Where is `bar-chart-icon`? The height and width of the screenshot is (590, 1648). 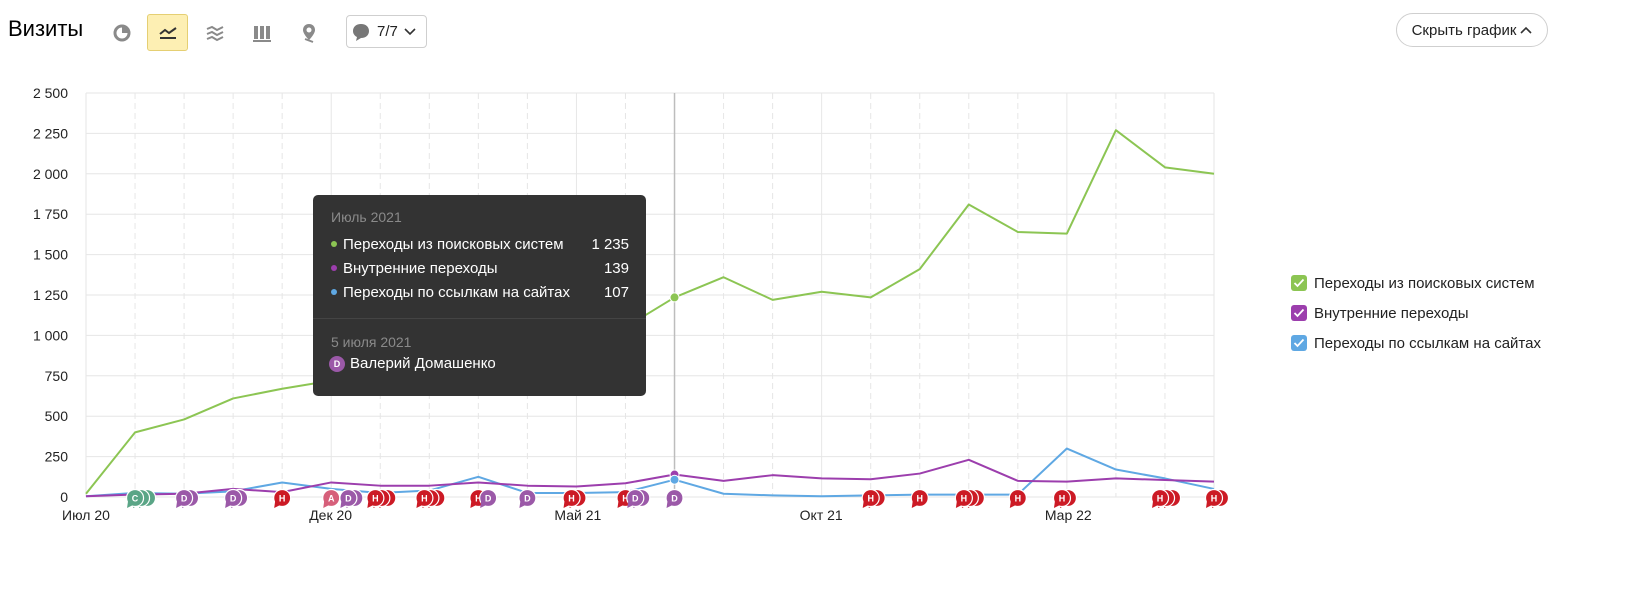
bar-chart-icon is located at coordinates (261, 33).